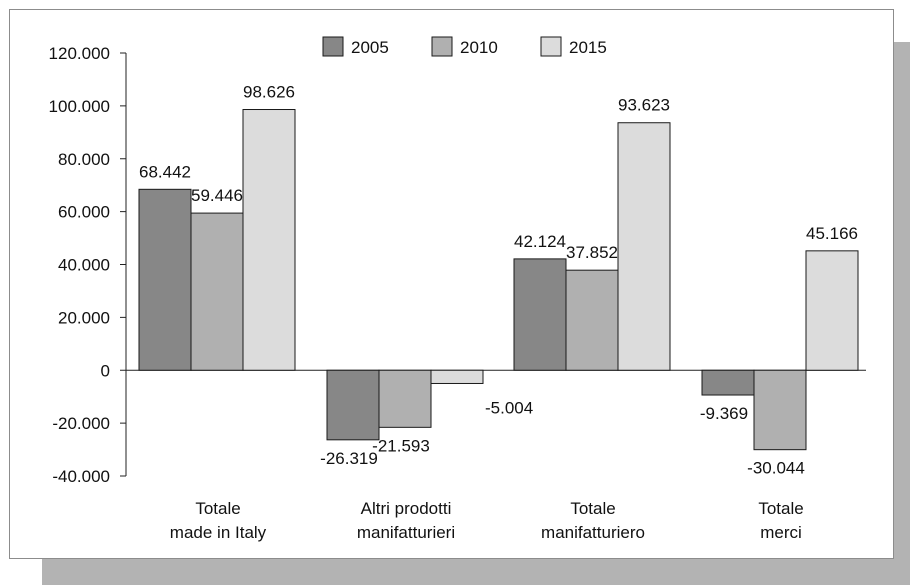  What do you see at coordinates (79, 106) in the screenshot?
I see `y-tick-label: 100.000` at bounding box center [79, 106].